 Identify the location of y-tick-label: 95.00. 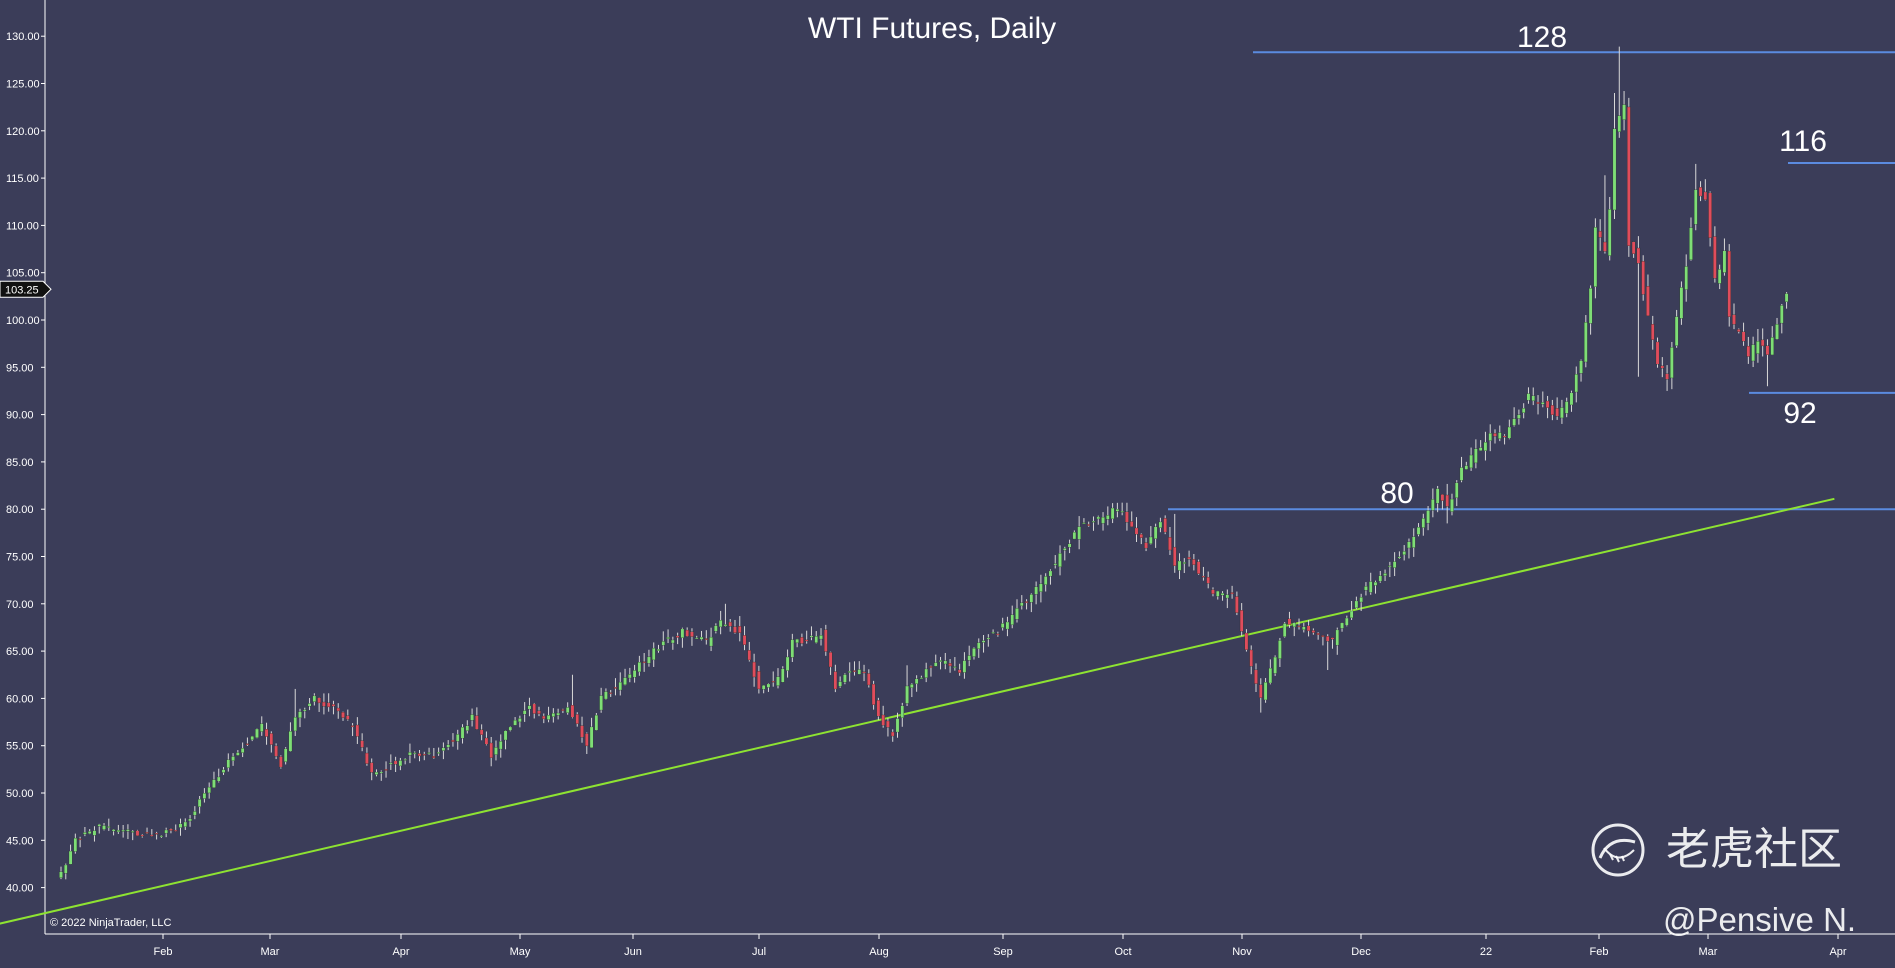
(20, 368).